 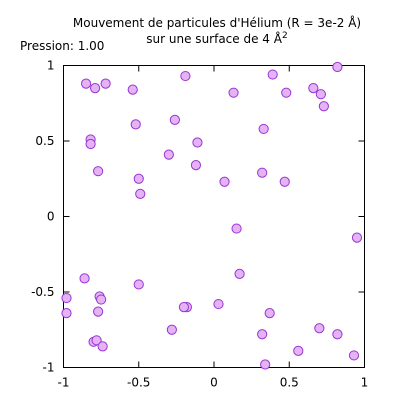 What do you see at coordinates (44, 141) in the screenshot?
I see `y-tick-label: 0.5` at bounding box center [44, 141].